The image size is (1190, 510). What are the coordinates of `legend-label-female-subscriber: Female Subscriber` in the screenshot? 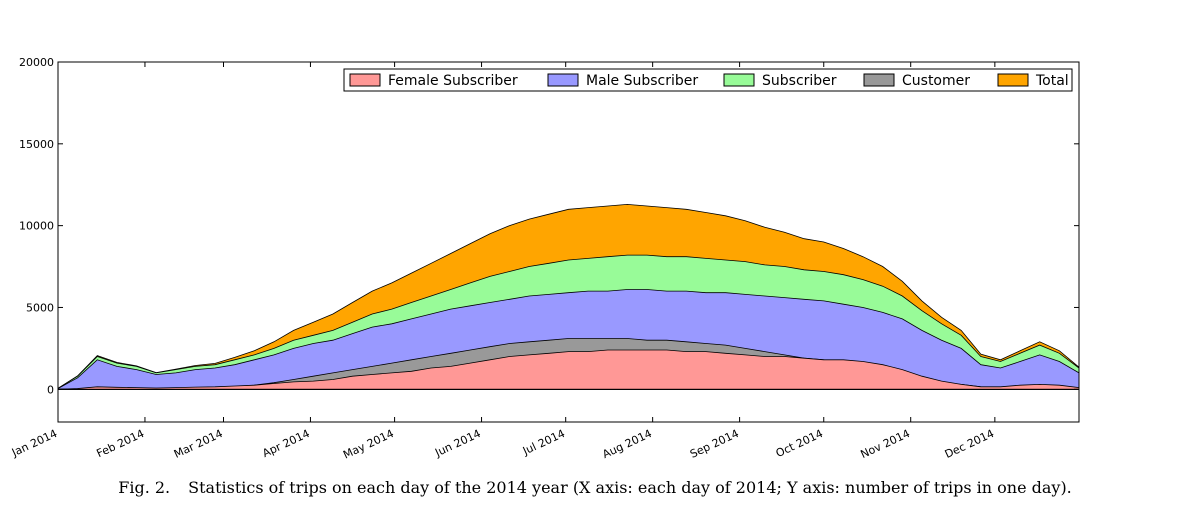 It's located at (453, 81).